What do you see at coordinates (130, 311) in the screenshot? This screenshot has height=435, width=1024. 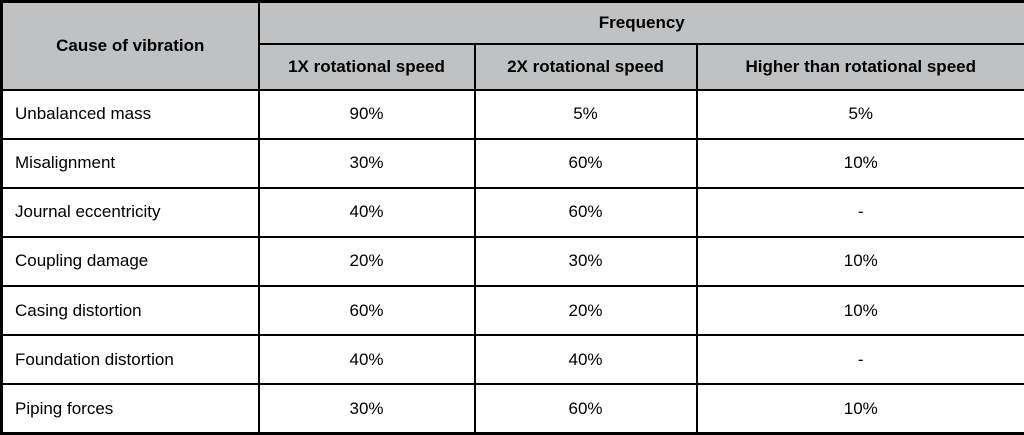 I see `cause-cell: Casing distortion` at bounding box center [130, 311].